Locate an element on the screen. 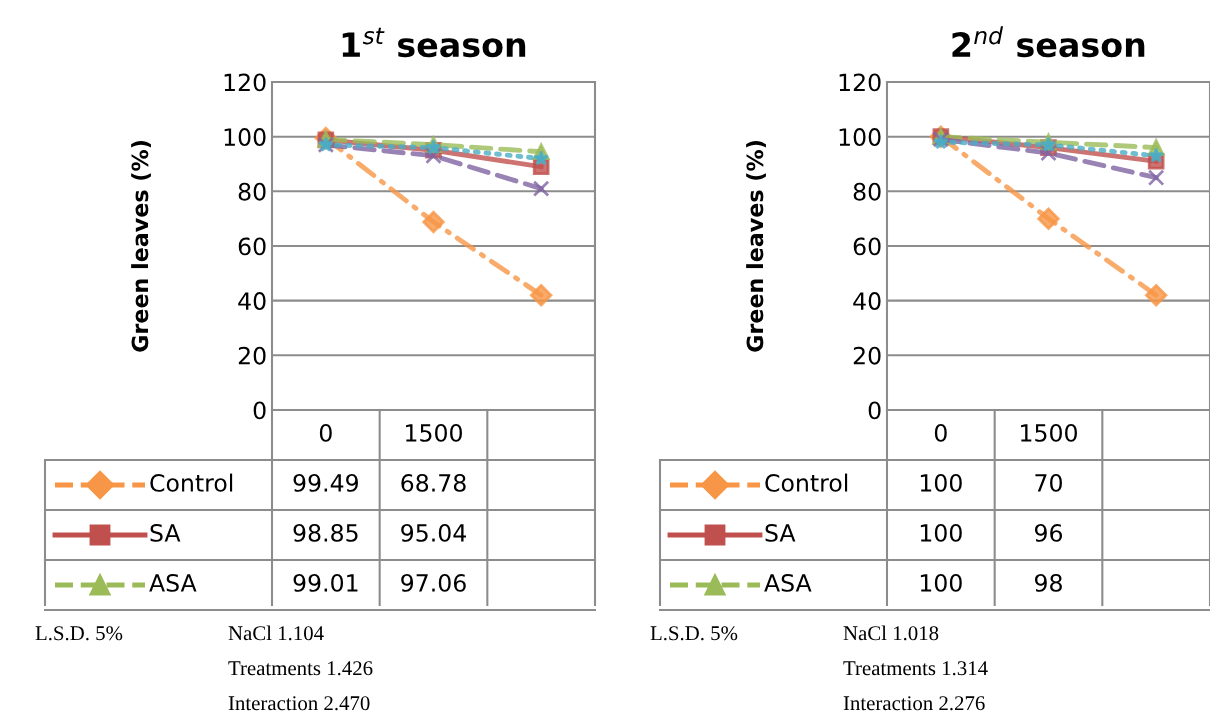 This screenshot has height=718, width=1210. data-label: 99.49 is located at coordinates (325, 482).